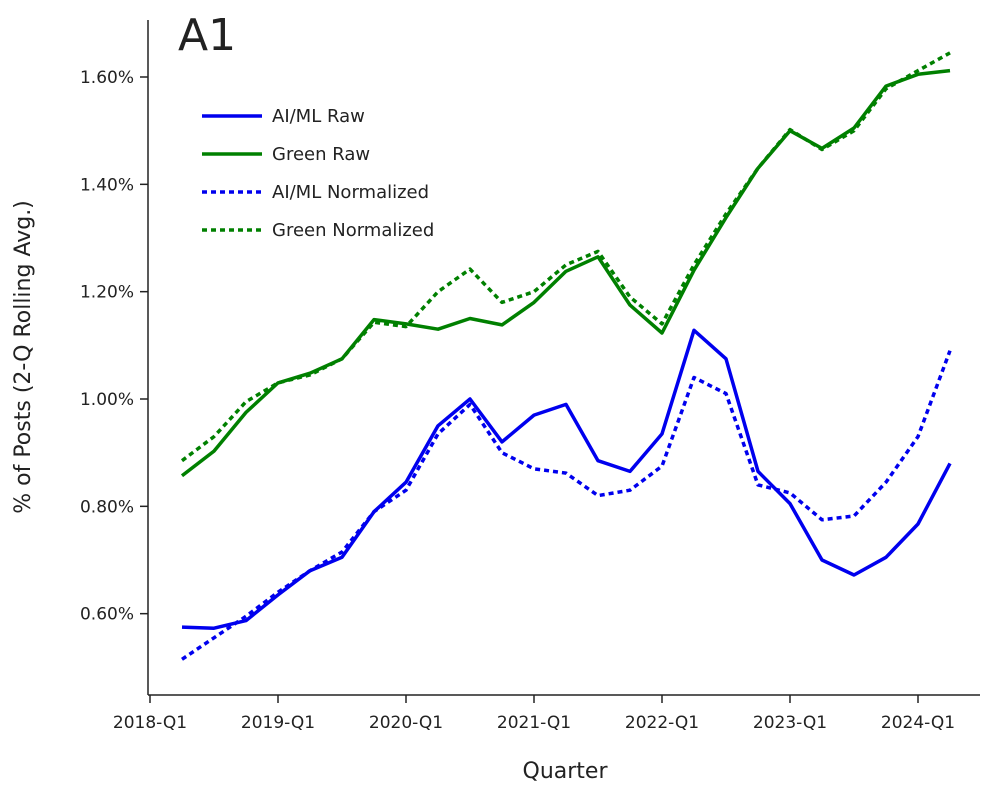 The width and height of the screenshot is (1000, 800). Describe the element at coordinates (566, 771) in the screenshot. I see `x-axis-title: Quarter` at that location.